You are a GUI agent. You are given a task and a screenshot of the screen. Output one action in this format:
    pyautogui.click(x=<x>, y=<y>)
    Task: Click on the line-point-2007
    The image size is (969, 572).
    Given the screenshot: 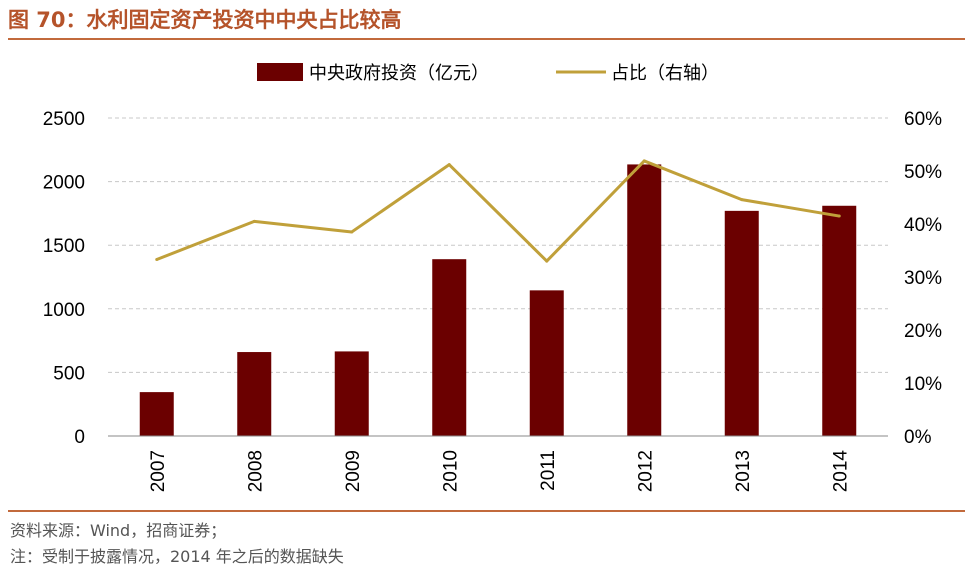 What is the action you would take?
    pyautogui.click(x=157, y=260)
    